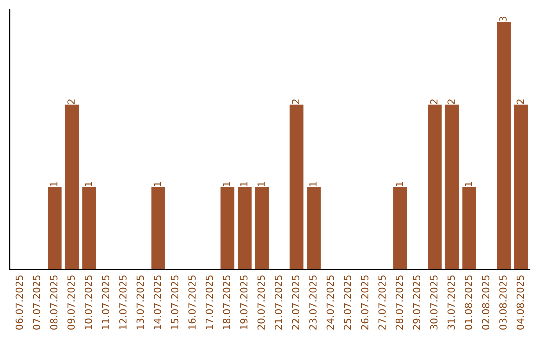  I want to click on x-tick-label: 27.07.2025, so click(382, 303).